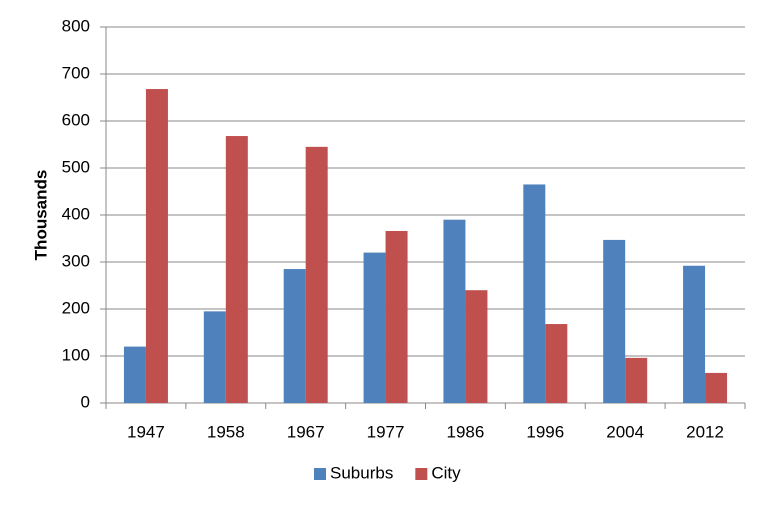 This screenshot has height=506, width=768. I want to click on y-tick-label: 100, so click(76, 354).